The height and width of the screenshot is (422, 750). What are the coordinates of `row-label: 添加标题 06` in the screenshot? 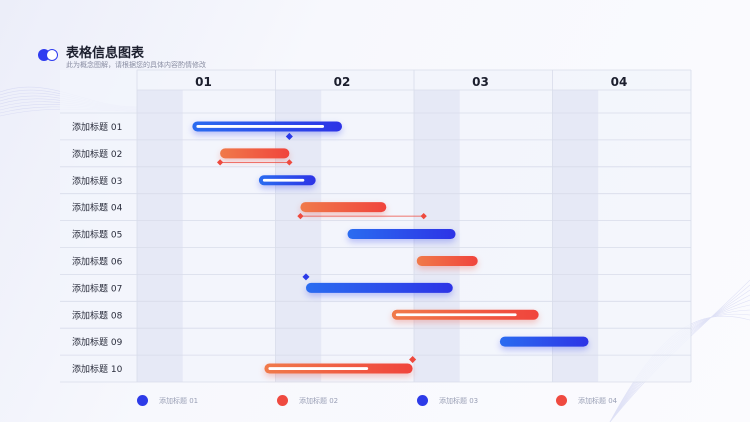 It's located at (97, 261).